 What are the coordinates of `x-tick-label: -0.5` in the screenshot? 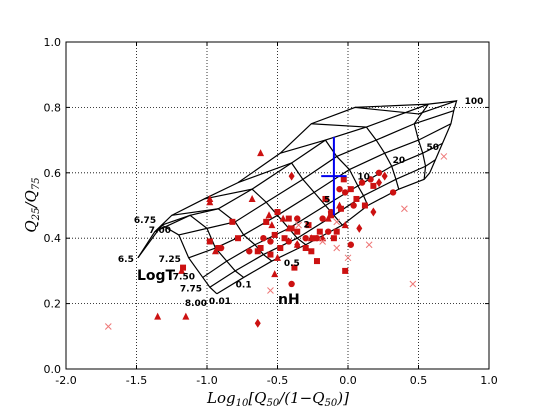 It's located at (277, 380).